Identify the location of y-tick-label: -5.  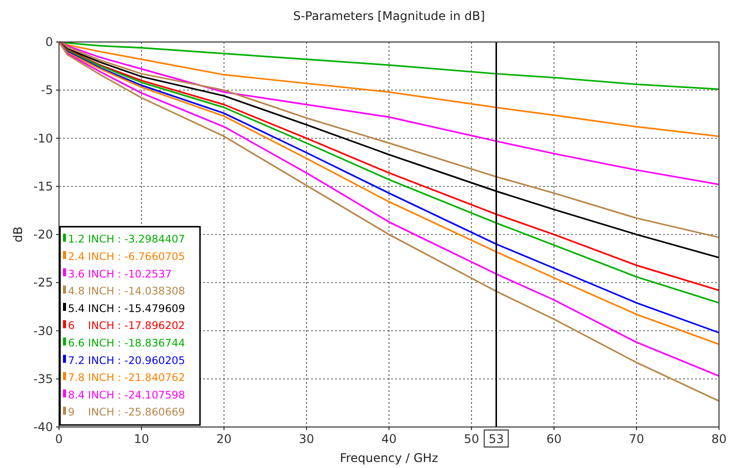
(47, 90).